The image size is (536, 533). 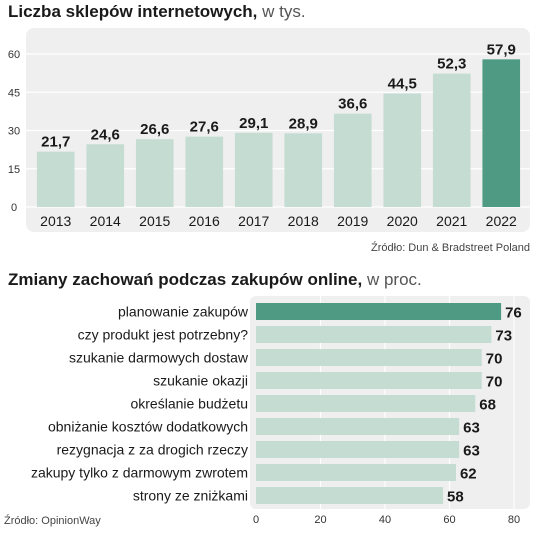 I want to click on chart1-x-tick: 2017, so click(x=253, y=221).